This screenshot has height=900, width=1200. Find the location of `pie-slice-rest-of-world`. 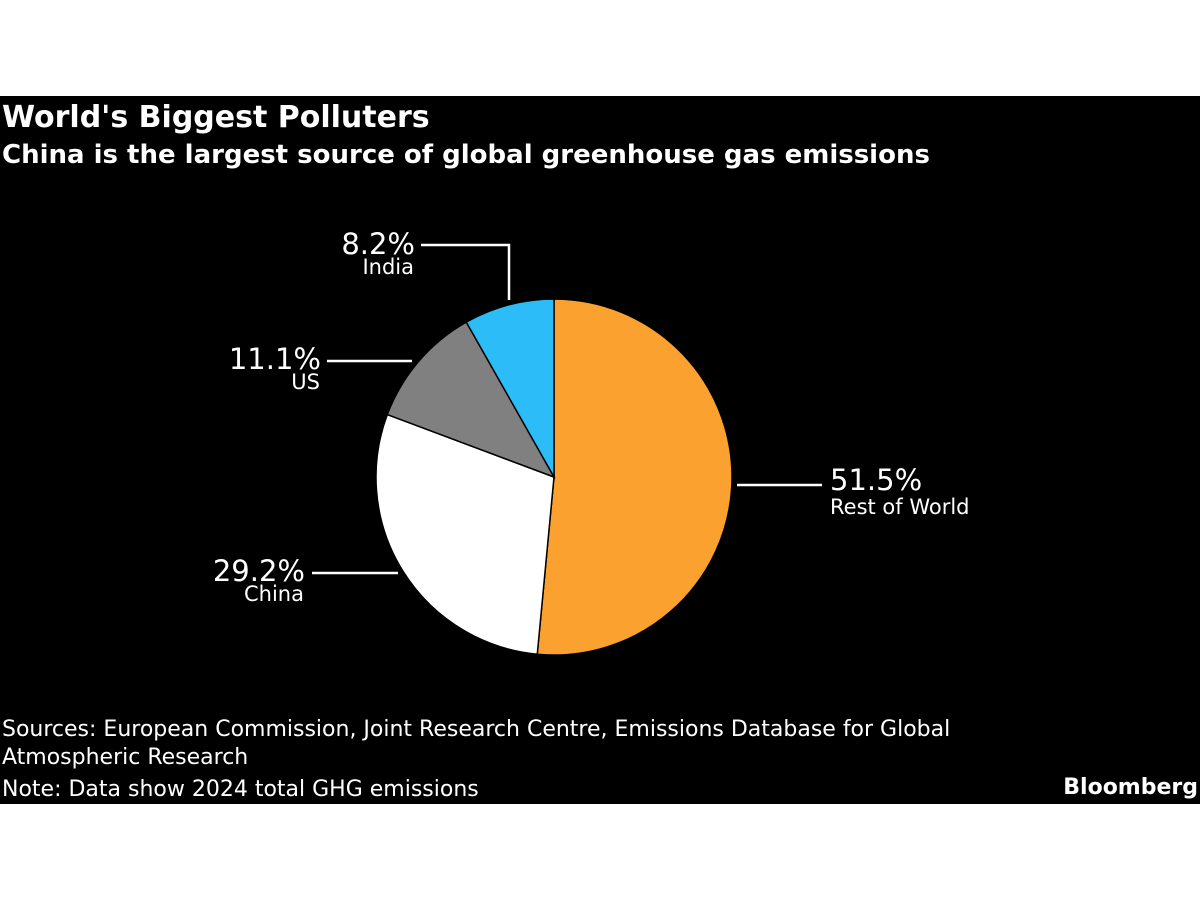

pie-slice-rest-of-world is located at coordinates (634, 477).